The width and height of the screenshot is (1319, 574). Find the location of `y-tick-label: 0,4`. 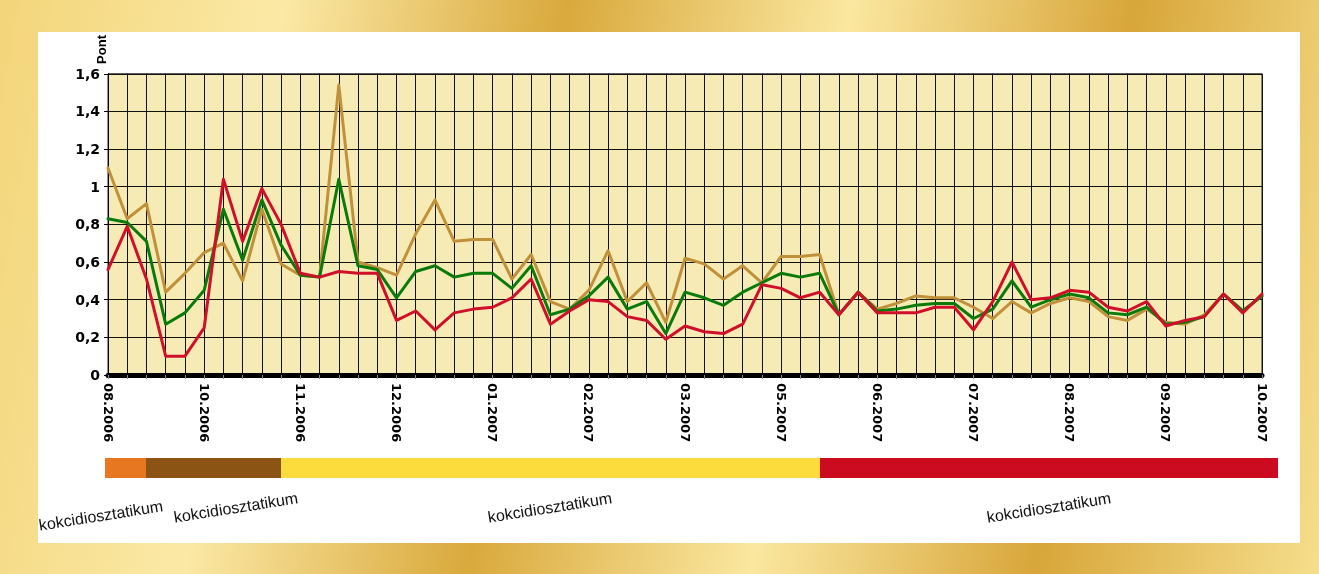

y-tick-label: 0,4 is located at coordinates (88, 299).